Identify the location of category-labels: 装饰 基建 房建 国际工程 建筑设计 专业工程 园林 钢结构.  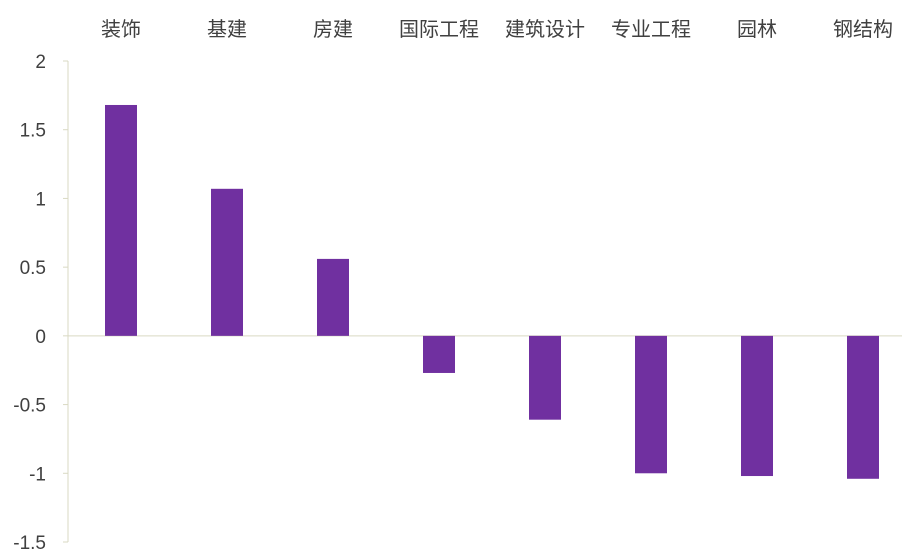
(497, 29).